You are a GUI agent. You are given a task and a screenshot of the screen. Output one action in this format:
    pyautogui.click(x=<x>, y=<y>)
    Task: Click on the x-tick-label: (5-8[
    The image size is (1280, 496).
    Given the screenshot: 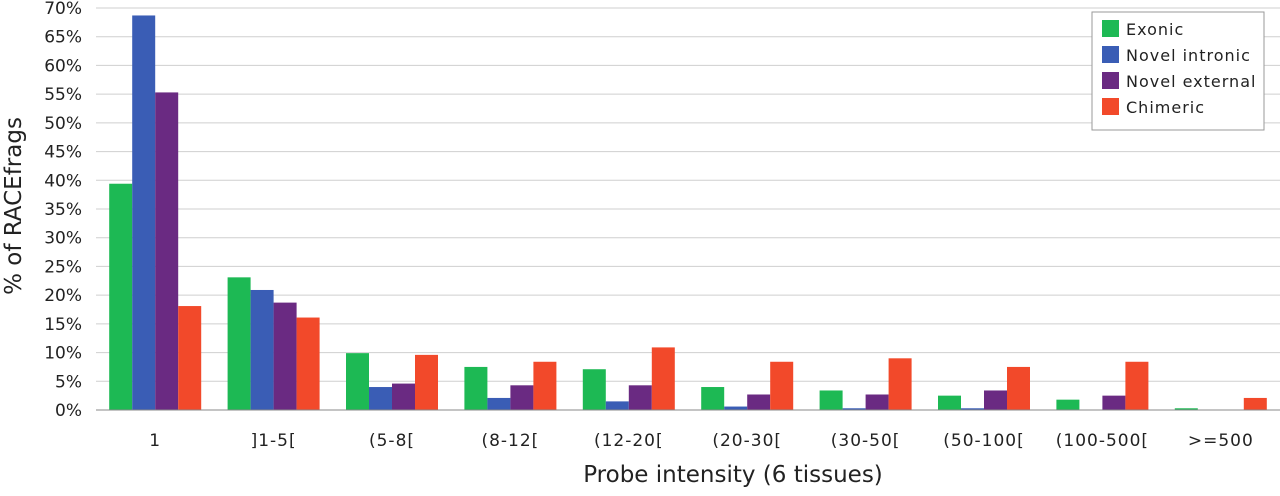 What is the action you would take?
    pyautogui.click(x=392, y=441)
    